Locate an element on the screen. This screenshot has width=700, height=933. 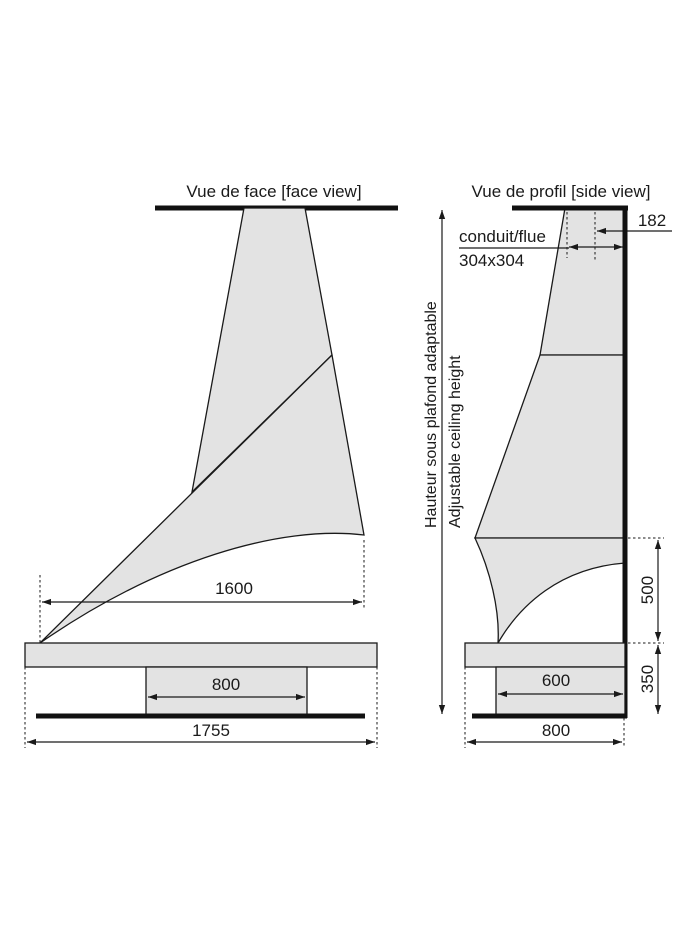
front-view-title: Vue de face [face view] is located at coordinates (273, 191).